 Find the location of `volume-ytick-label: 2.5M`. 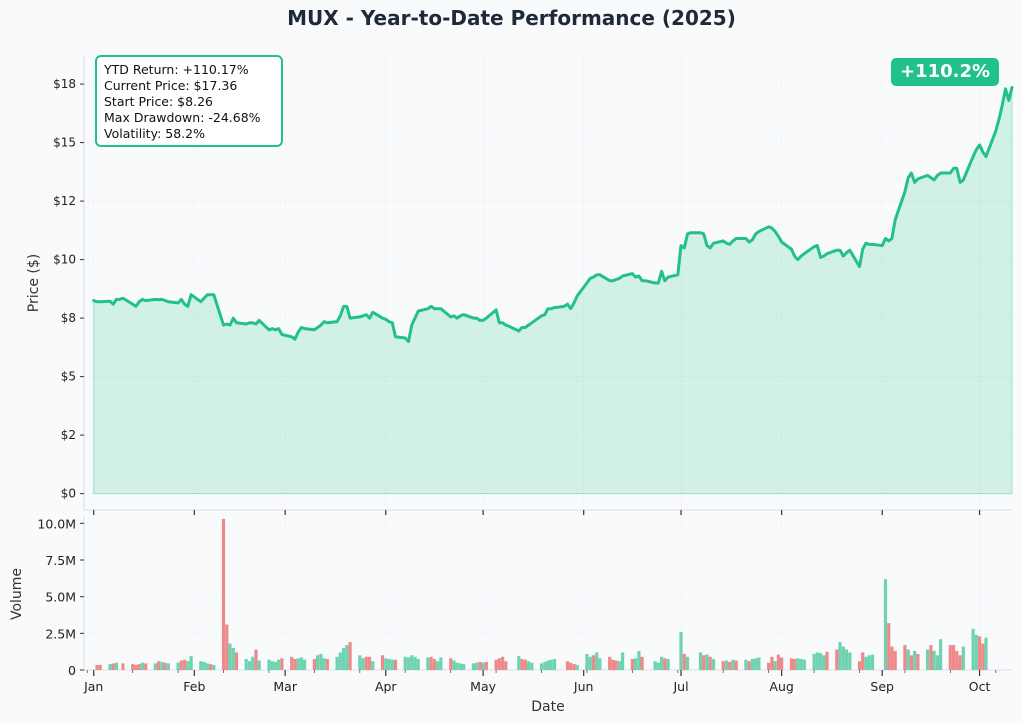

volume-ytick-label: 2.5M is located at coordinates (60, 633).